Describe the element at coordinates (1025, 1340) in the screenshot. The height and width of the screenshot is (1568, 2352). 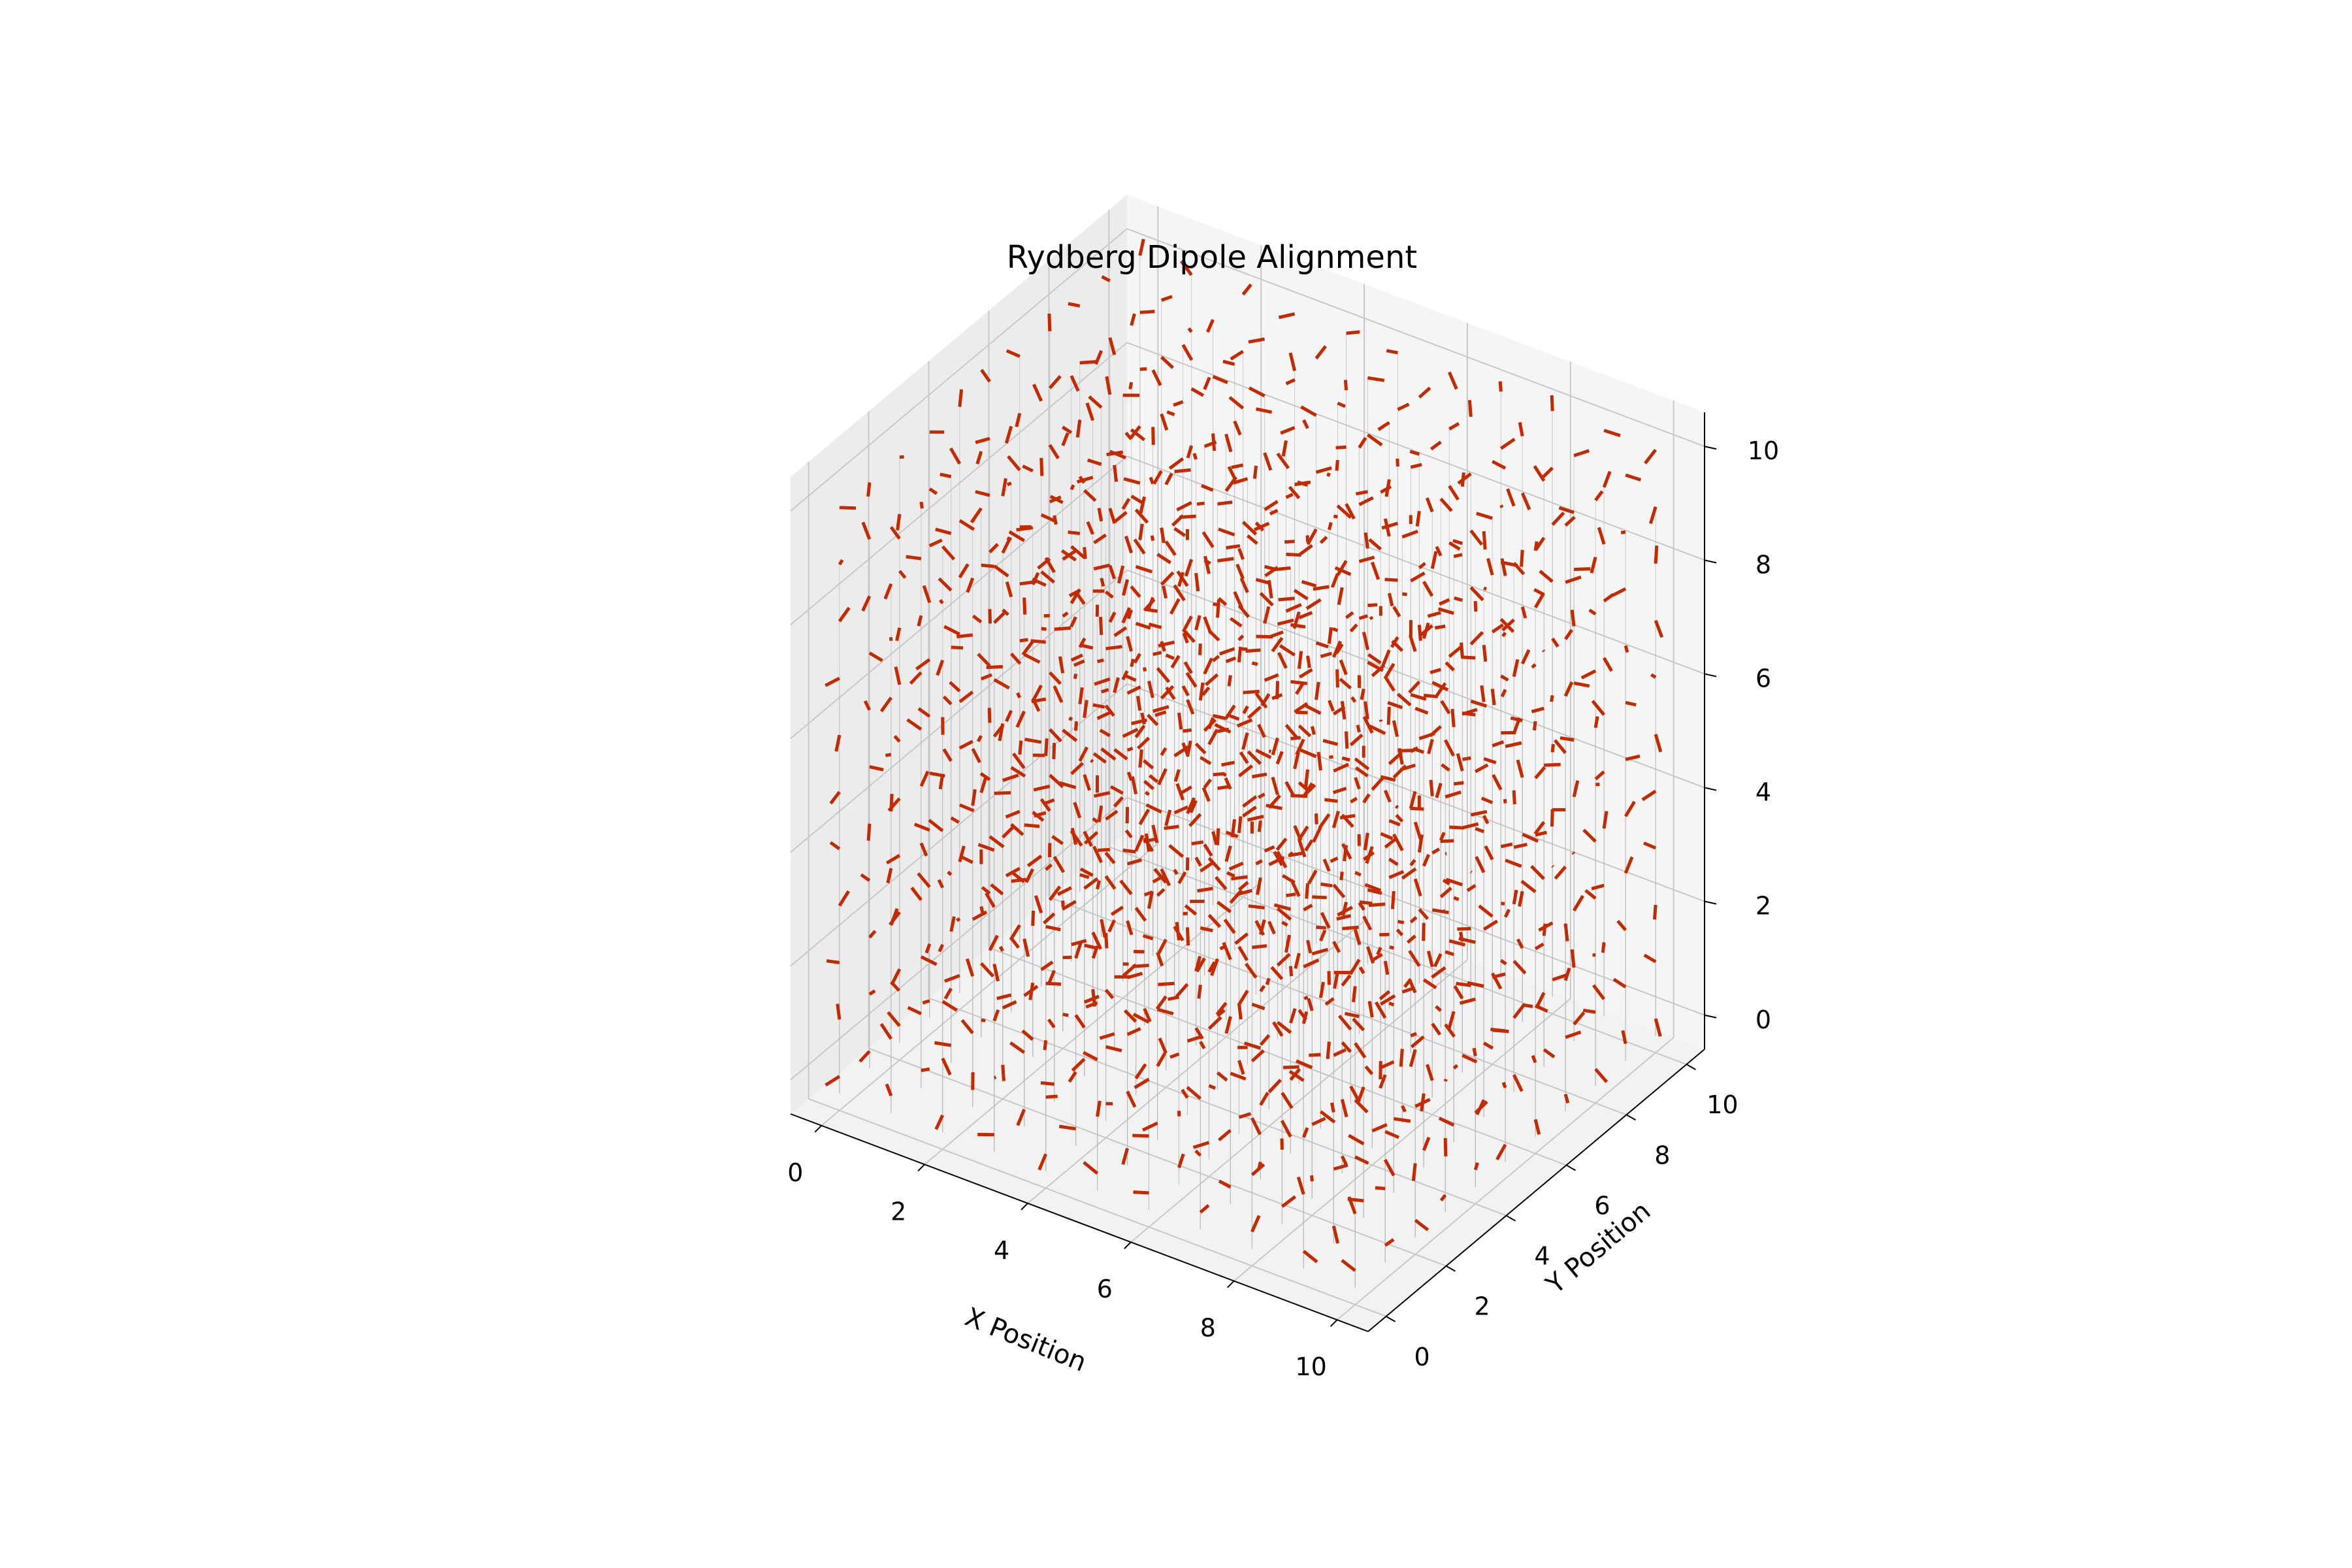
I see `x-axis-label: X Position` at that location.